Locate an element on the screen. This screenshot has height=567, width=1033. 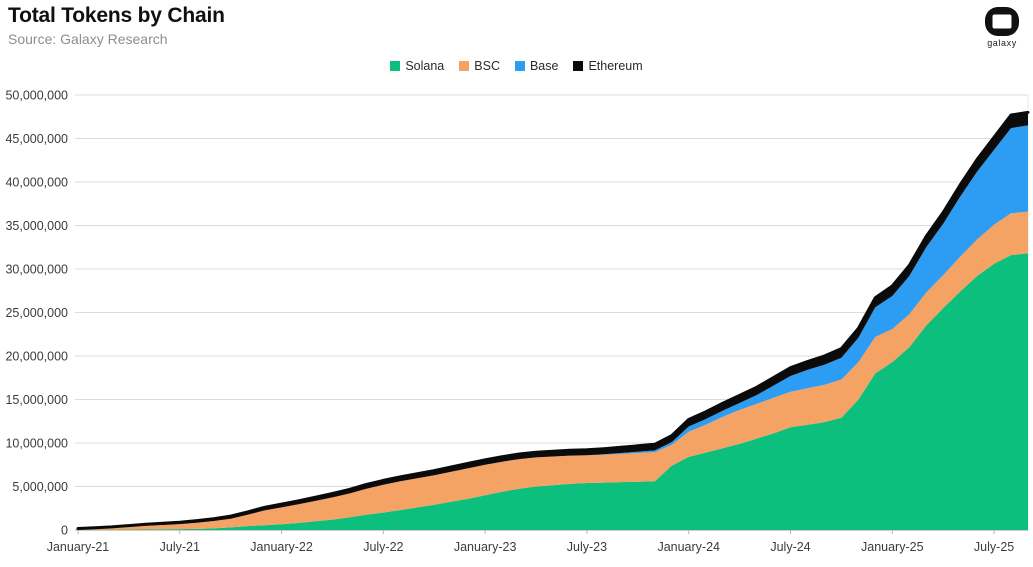
x-tick-label: July-23 is located at coordinates (587, 547).